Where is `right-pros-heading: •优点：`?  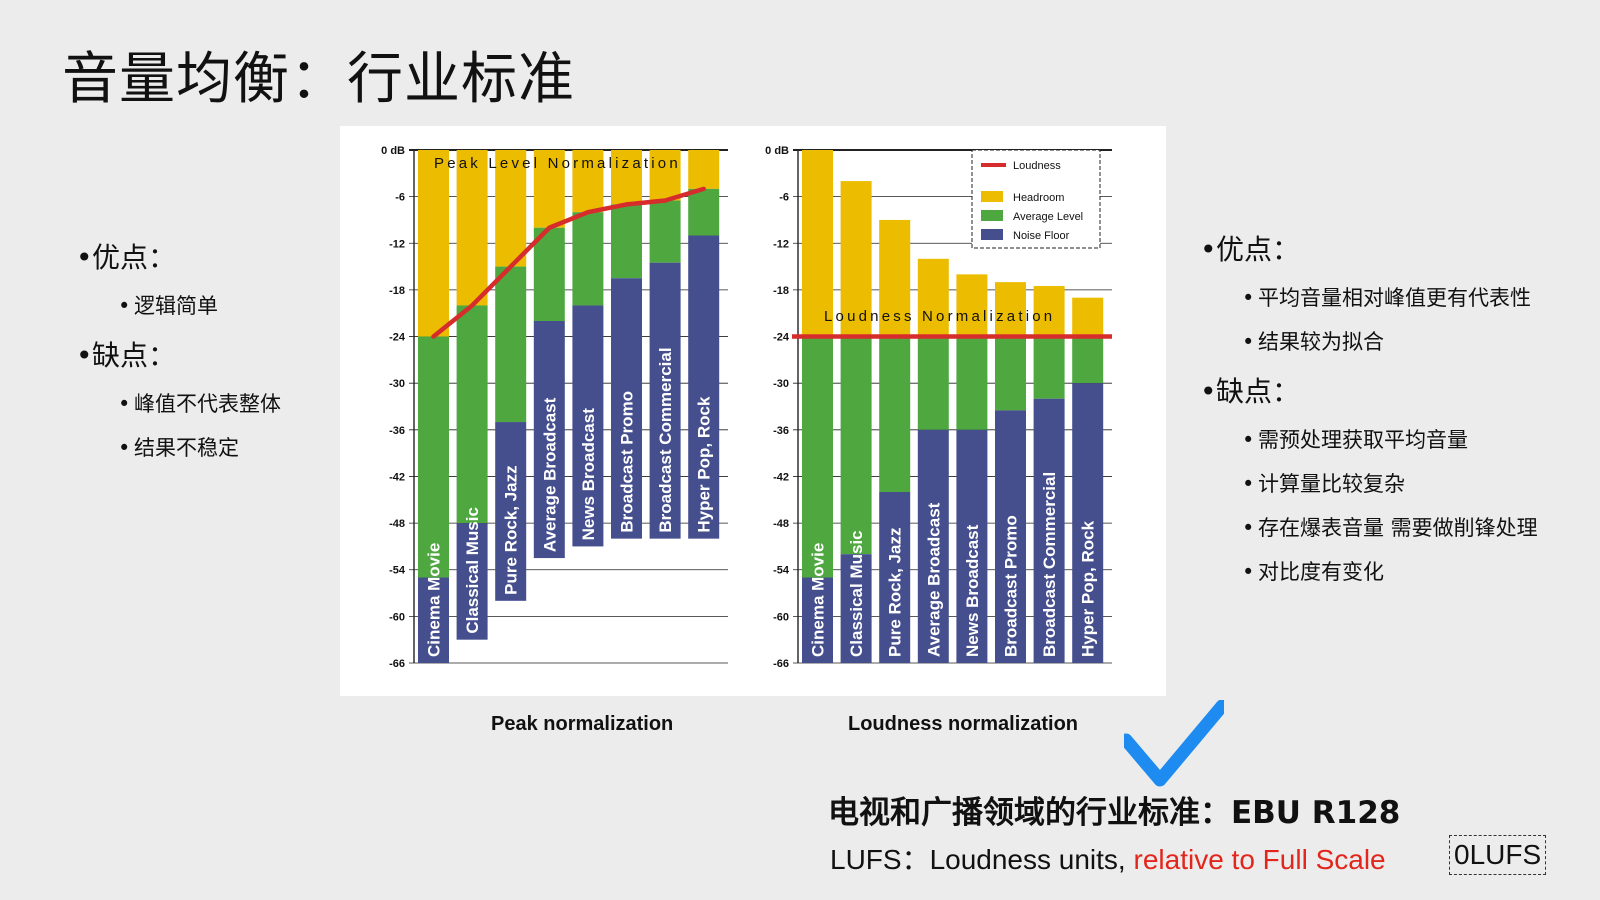
right-pros-heading: •优点： is located at coordinates (1250, 249).